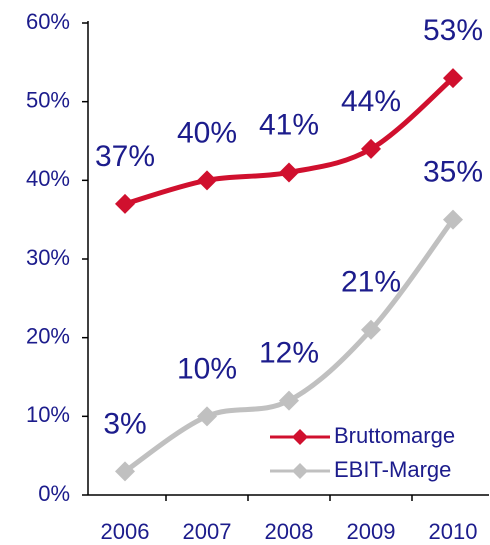 Image resolution: width=490 pixels, height=545 pixels. I want to click on data-label: 10%, so click(207, 368).